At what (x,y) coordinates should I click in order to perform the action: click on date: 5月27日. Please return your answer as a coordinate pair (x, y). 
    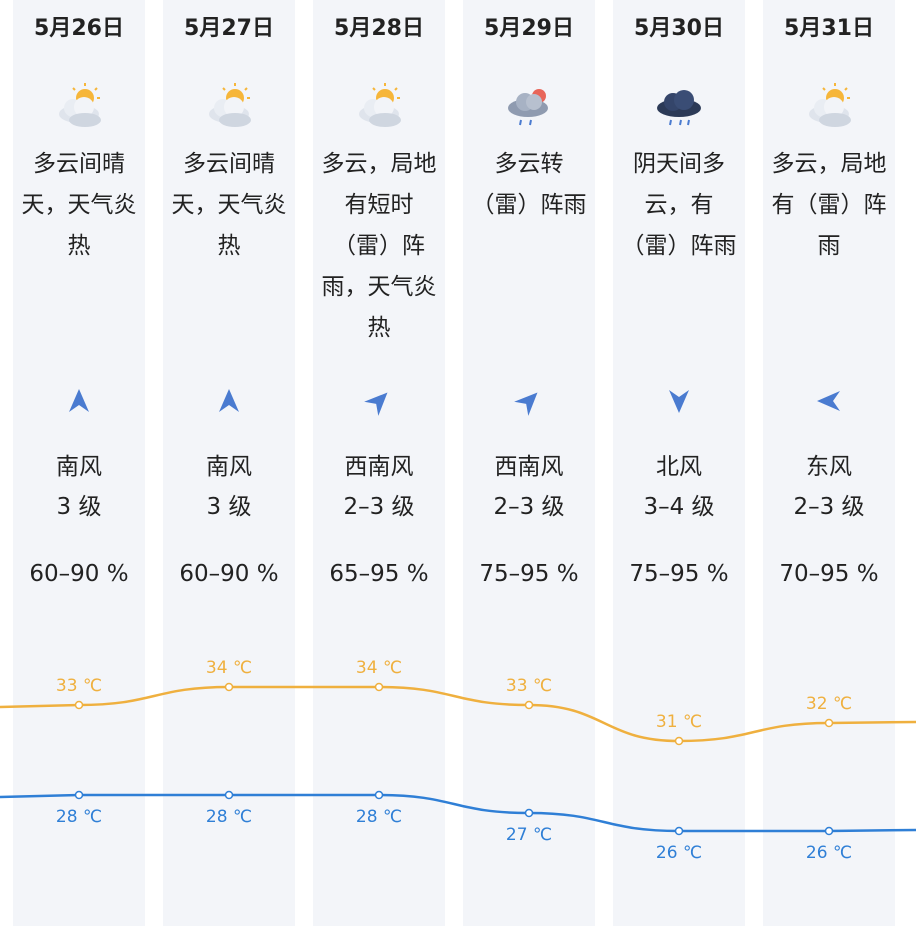
    Looking at the image, I should click on (229, 28).